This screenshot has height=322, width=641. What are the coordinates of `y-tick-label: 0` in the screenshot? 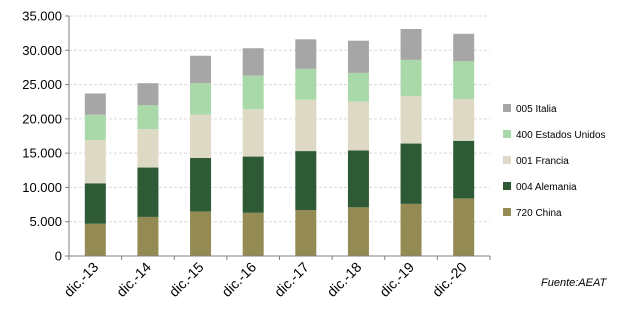 It's located at (58, 256).